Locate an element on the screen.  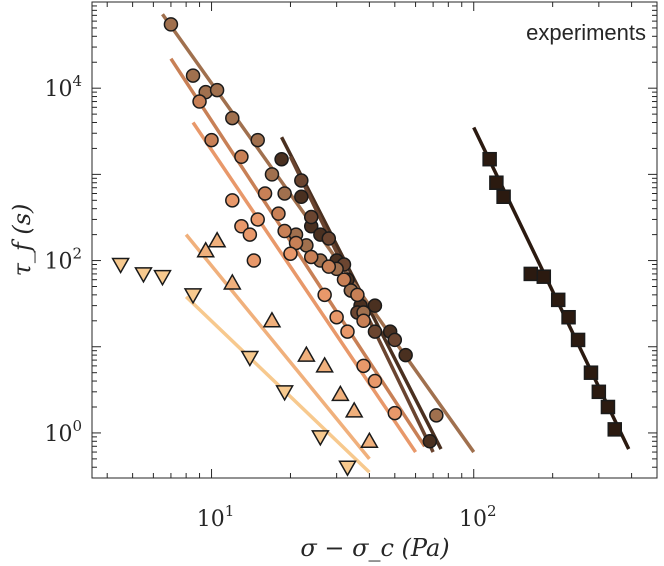
fit-line-triangles-up is located at coordinates (277, 346).